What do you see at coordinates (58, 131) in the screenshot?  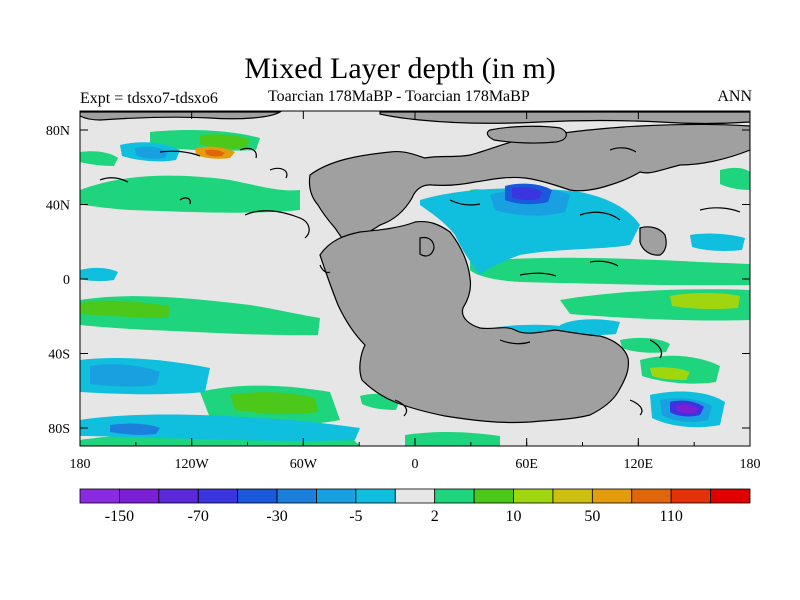 I see `y-tick-label: 80N` at bounding box center [58, 131].